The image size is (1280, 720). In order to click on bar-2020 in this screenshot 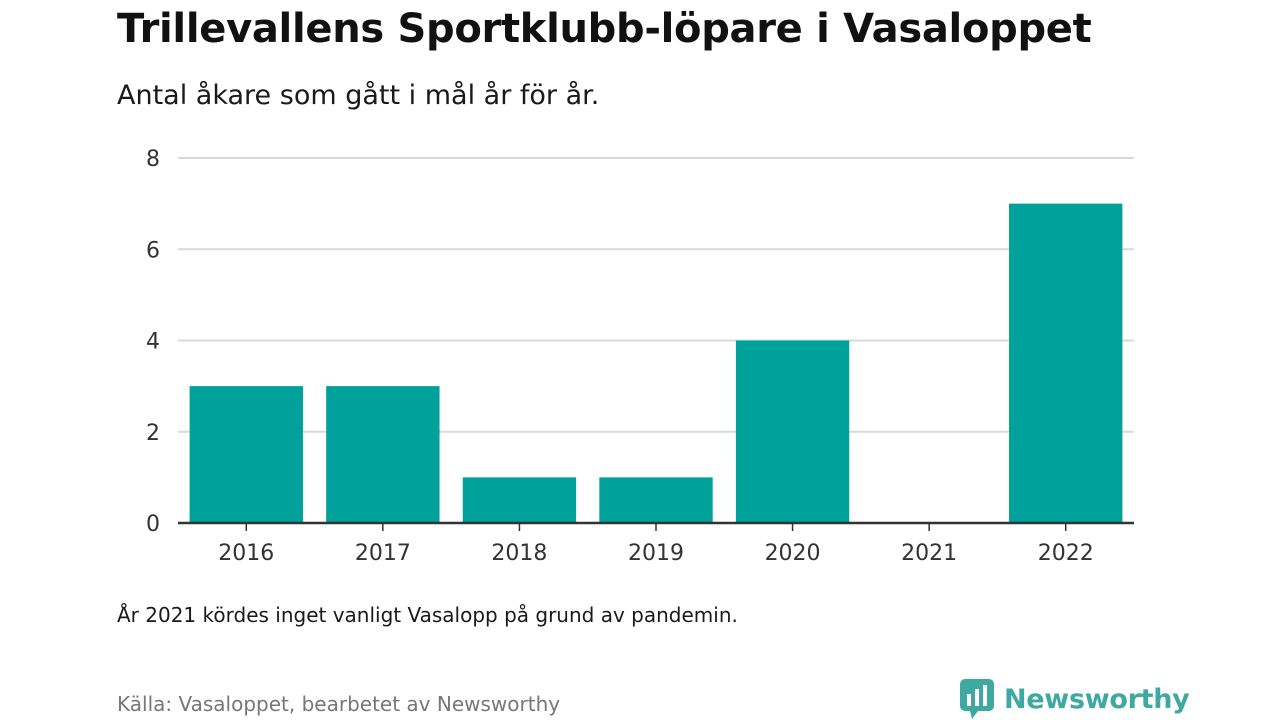, I will do `click(792, 431)`.